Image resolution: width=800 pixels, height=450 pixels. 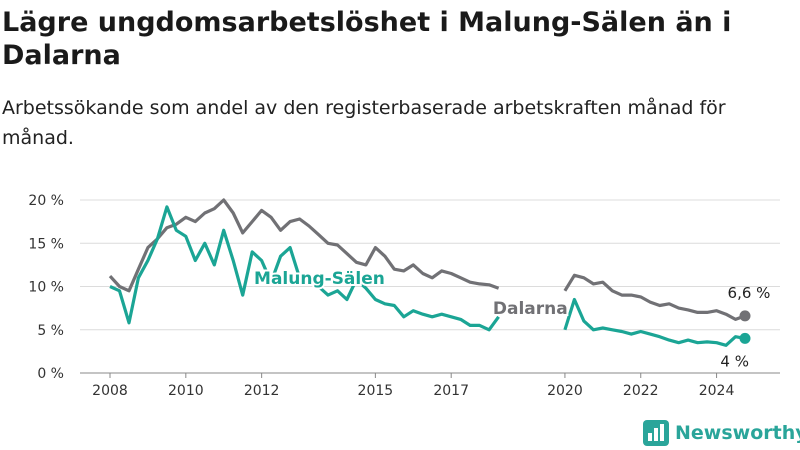 I want to click on x-tick-label: 2010, so click(x=186, y=391).